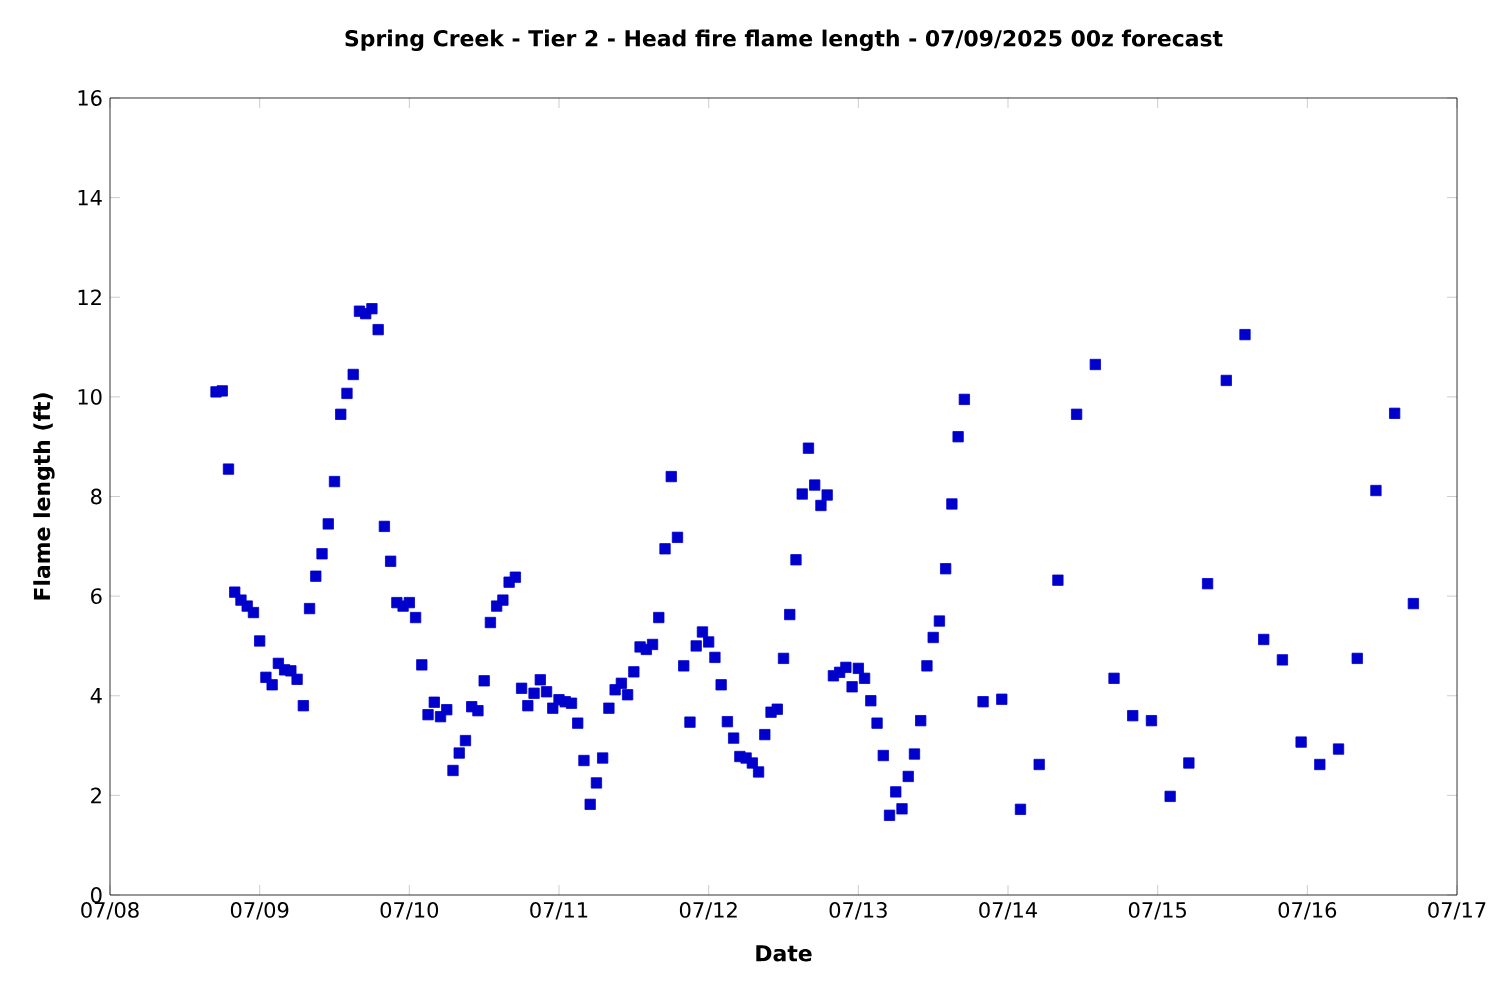 The width and height of the screenshot is (1500, 1000). Describe the element at coordinates (44, 496) in the screenshot. I see `y-axis-title: Flame length (ft)` at that location.